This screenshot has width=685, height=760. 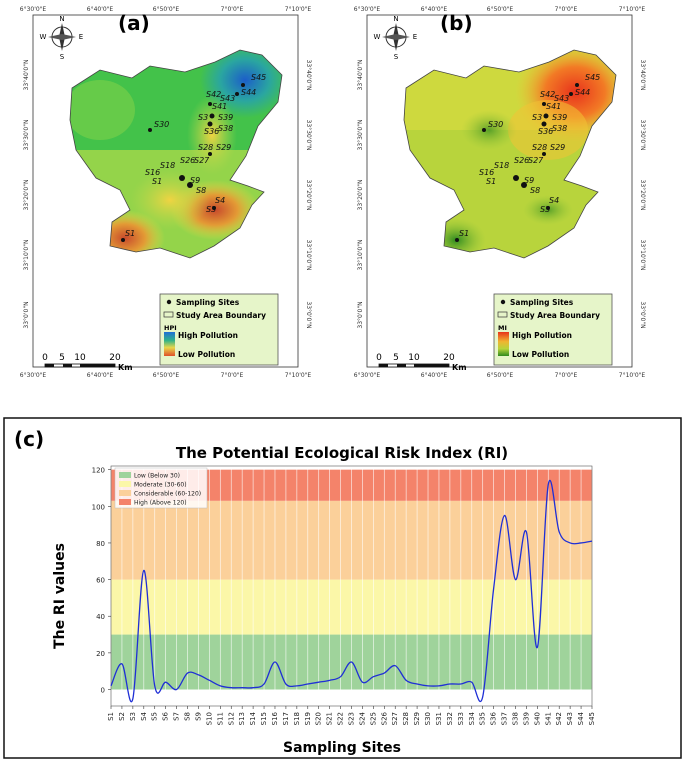 What do you see at coordinates (166, 715) in the screenshot?
I see `x-tick-label: S6` at bounding box center [166, 715].